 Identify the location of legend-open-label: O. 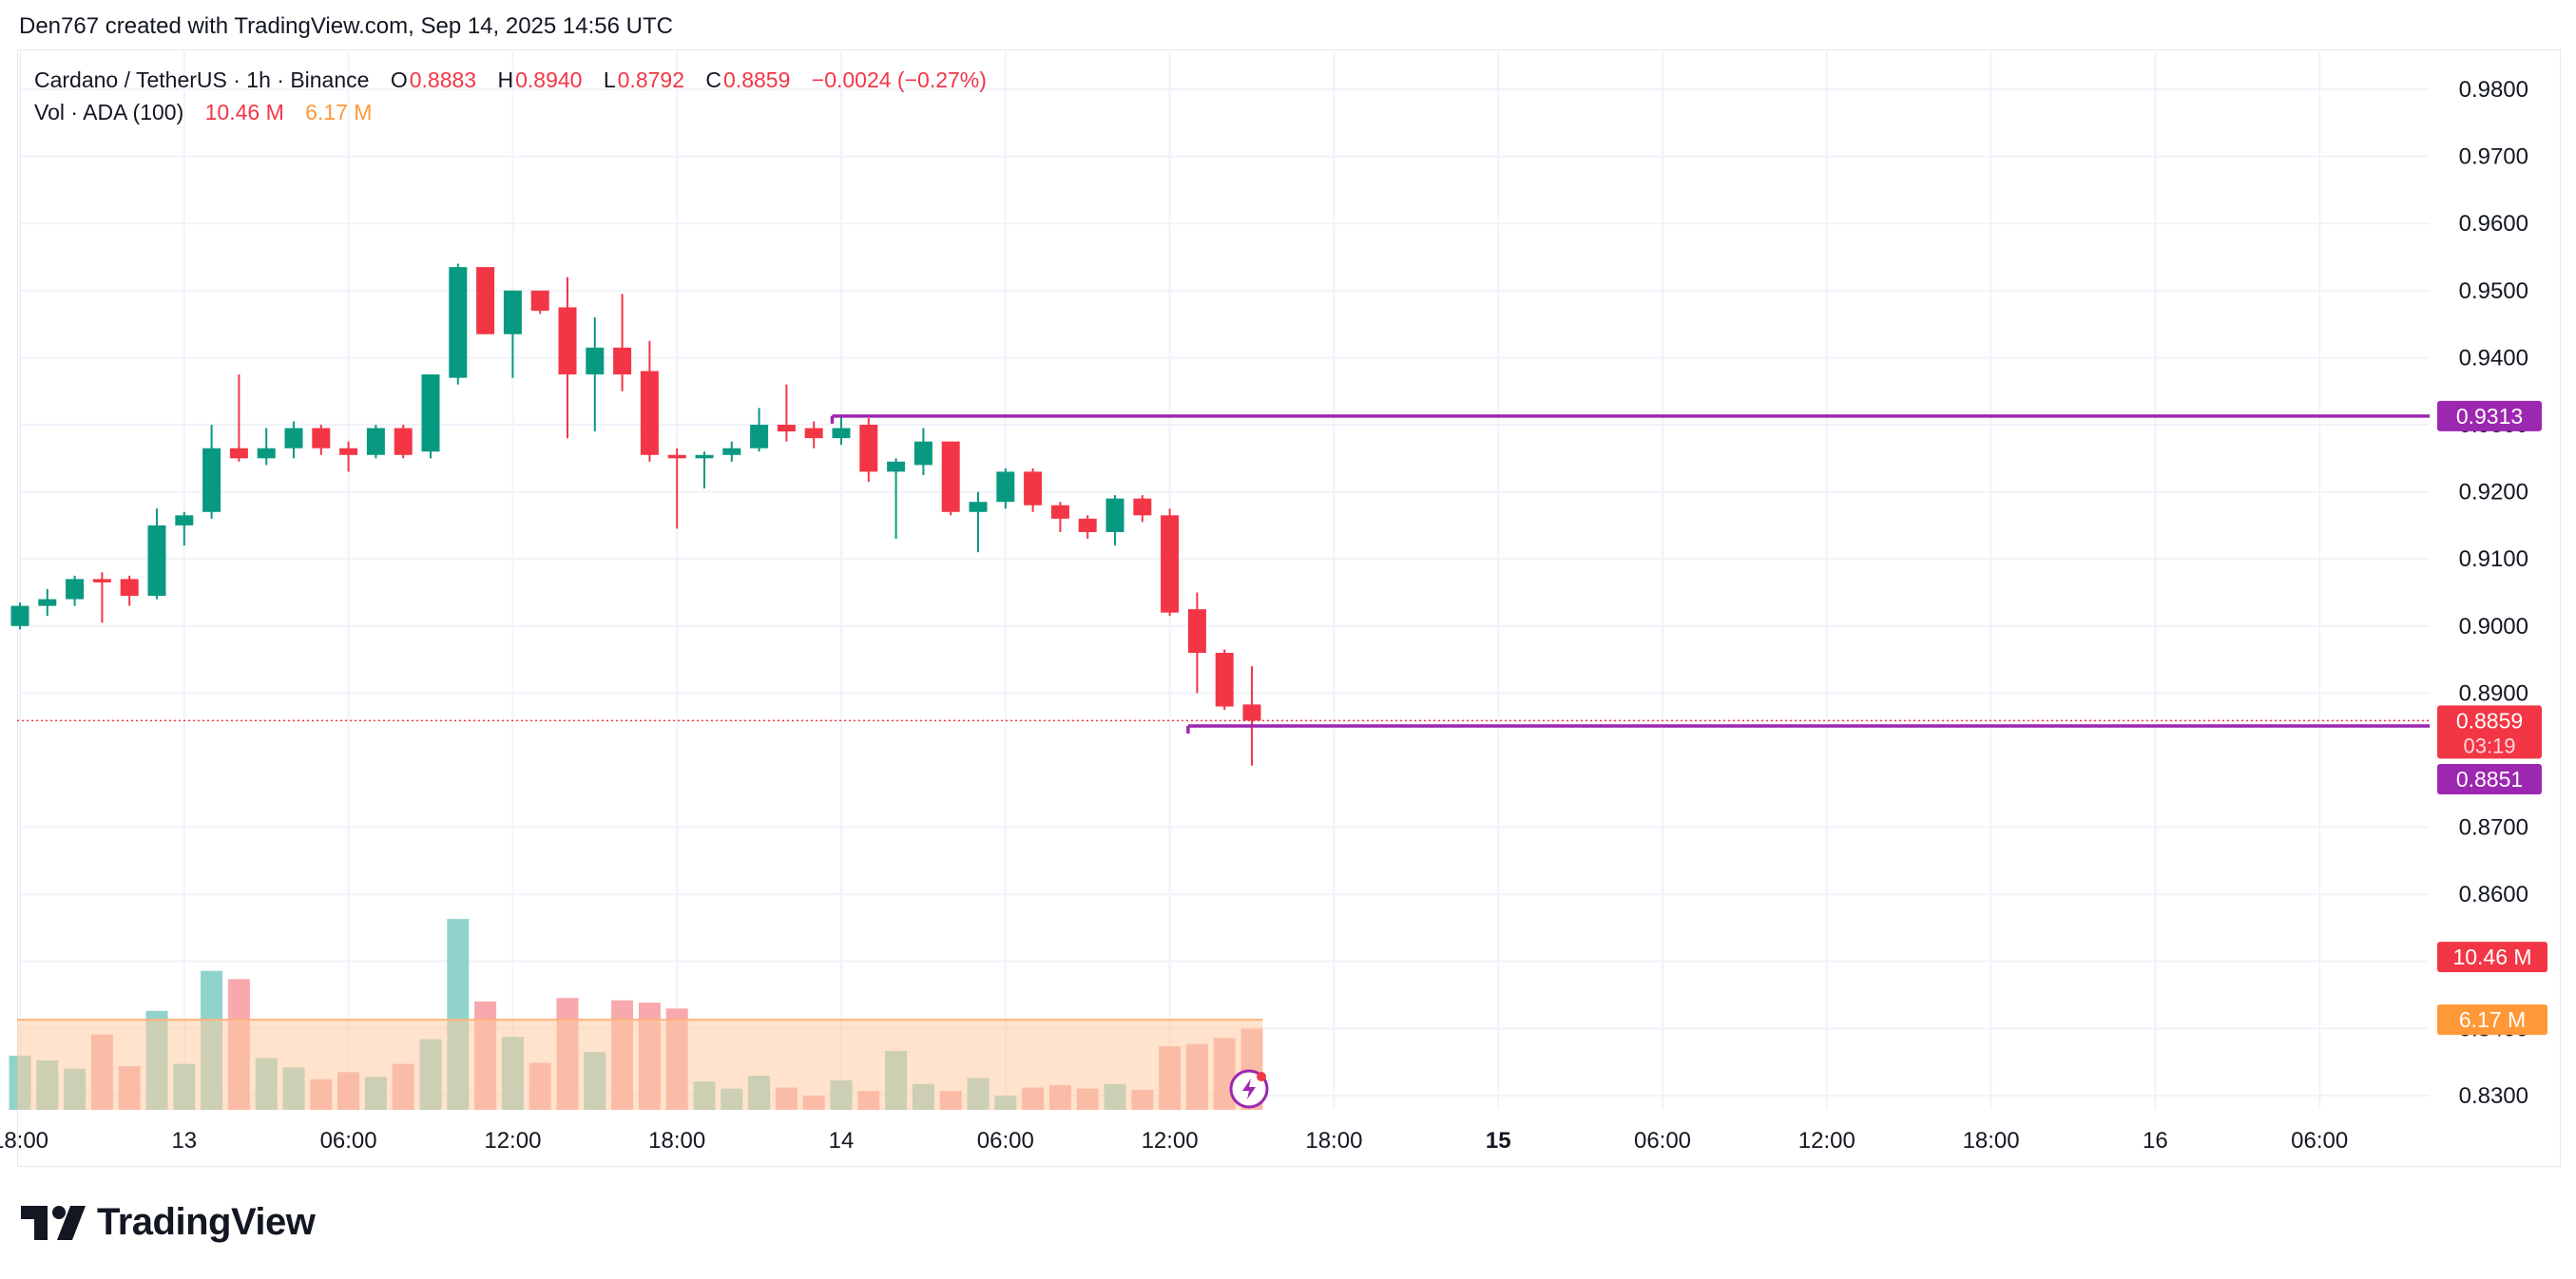
(399, 79).